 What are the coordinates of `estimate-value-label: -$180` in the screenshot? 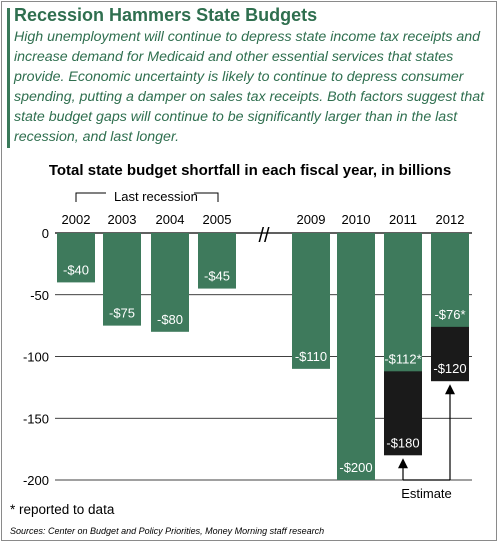 It's located at (402, 442).